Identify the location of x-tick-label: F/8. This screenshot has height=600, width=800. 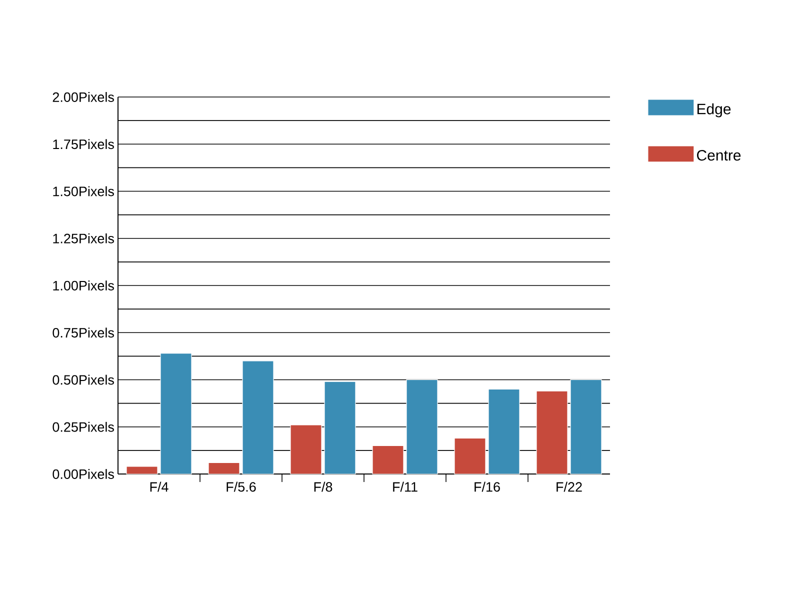
(323, 487).